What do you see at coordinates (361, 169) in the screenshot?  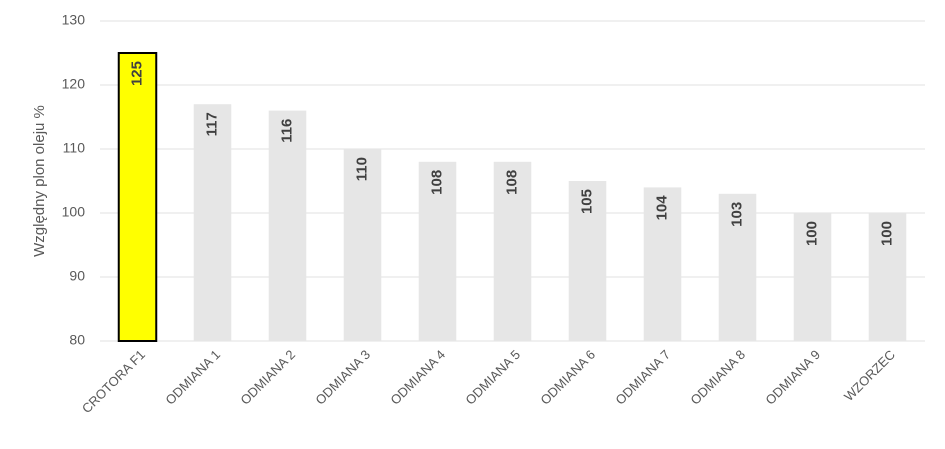 I see `data-label: 110` at bounding box center [361, 169].